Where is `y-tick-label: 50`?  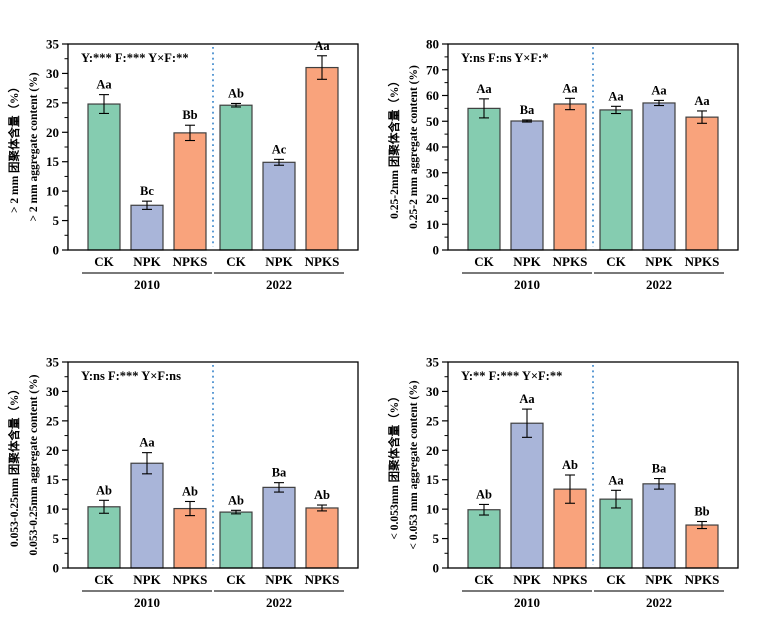 y-tick-label: 50 is located at coordinates (432, 121).